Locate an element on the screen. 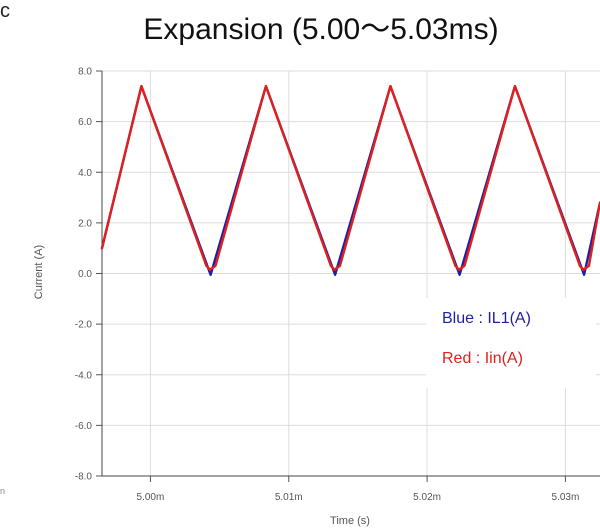 The width and height of the screenshot is (600, 531). x-tick-label: 5.01m is located at coordinates (289, 497).